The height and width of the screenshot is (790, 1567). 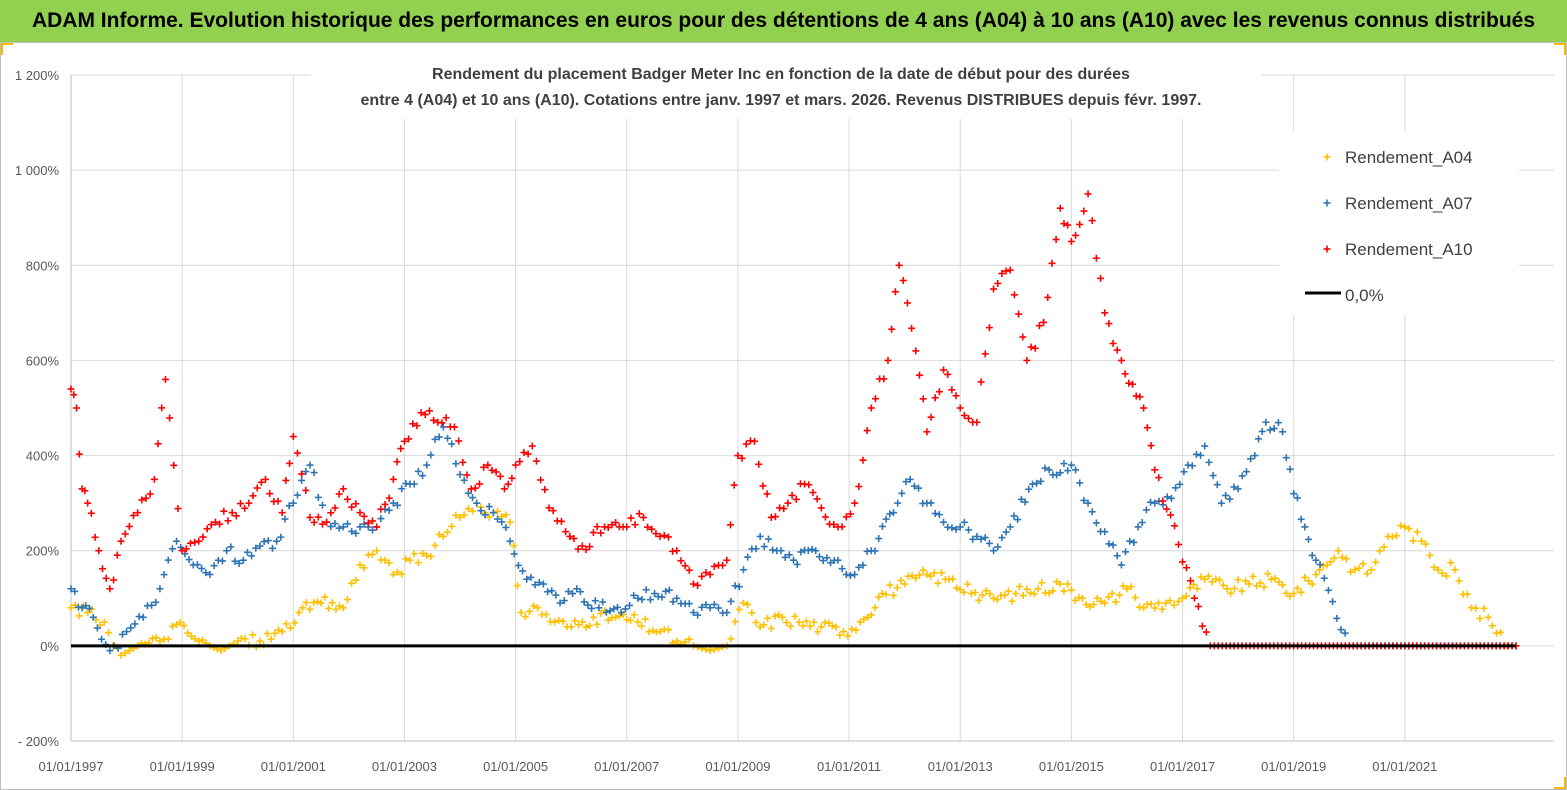 What do you see at coordinates (1364, 295) in the screenshot?
I see `legend-label: 0,0%` at bounding box center [1364, 295].